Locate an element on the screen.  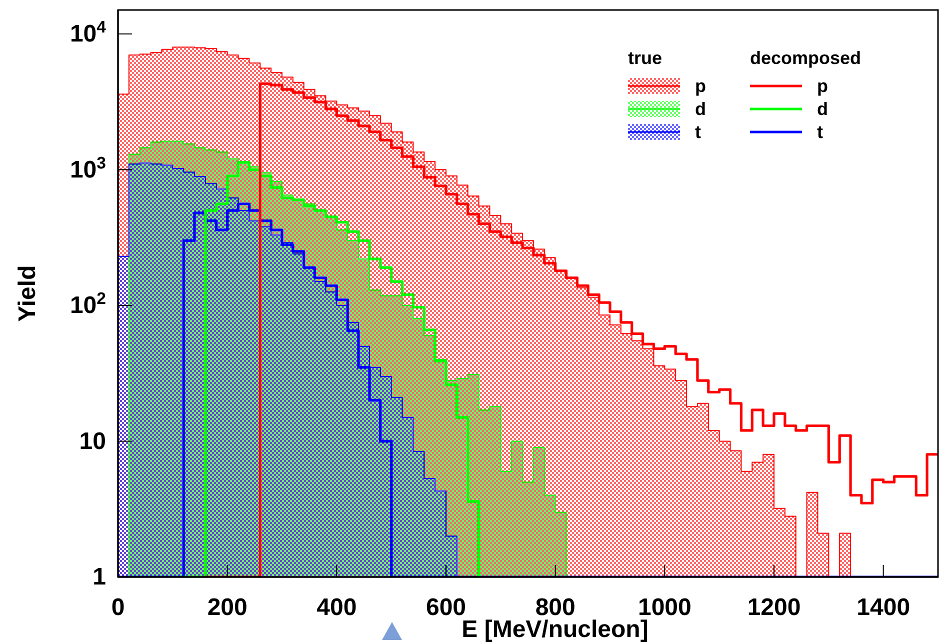
x-tick-label: 1400 is located at coordinates (883, 607).